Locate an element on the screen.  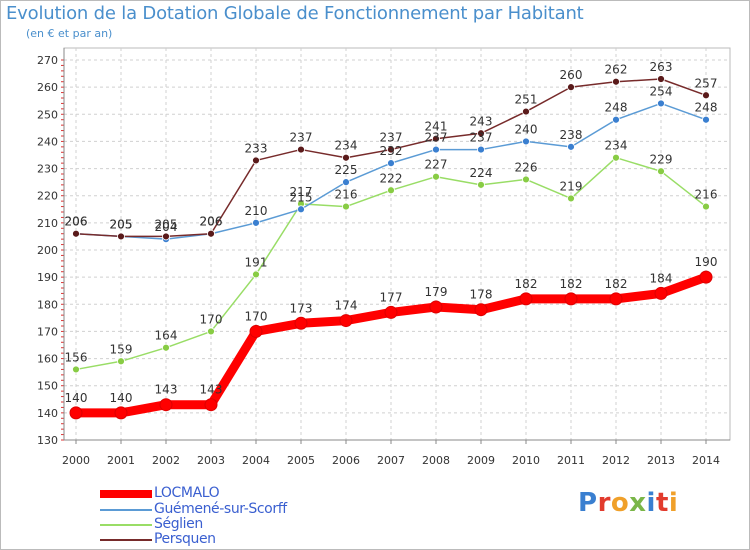
y-tick-label: 240 is located at coordinates (47, 141).